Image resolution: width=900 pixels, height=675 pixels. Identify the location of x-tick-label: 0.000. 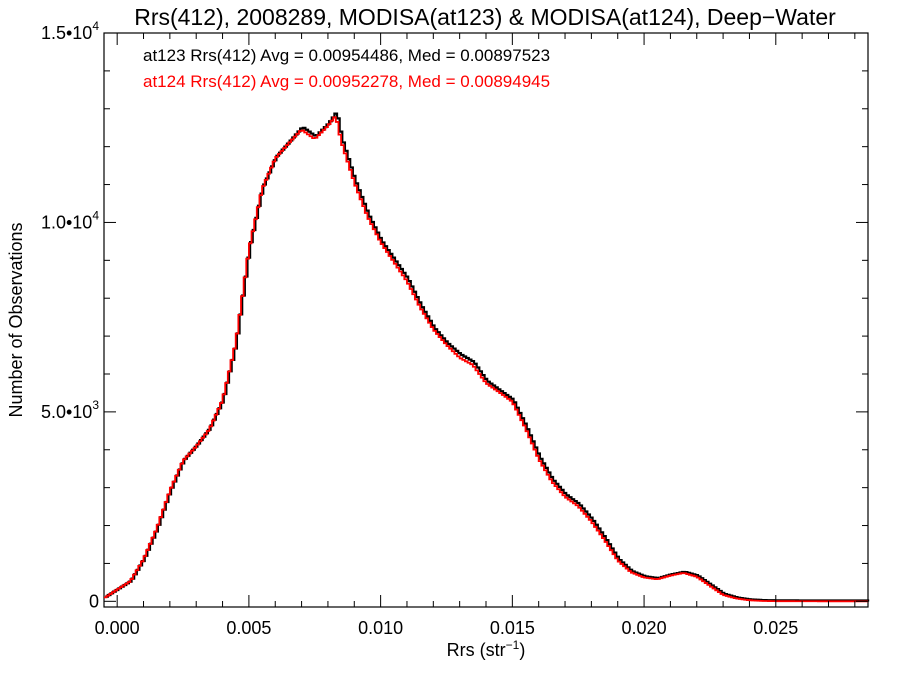
(117, 628).